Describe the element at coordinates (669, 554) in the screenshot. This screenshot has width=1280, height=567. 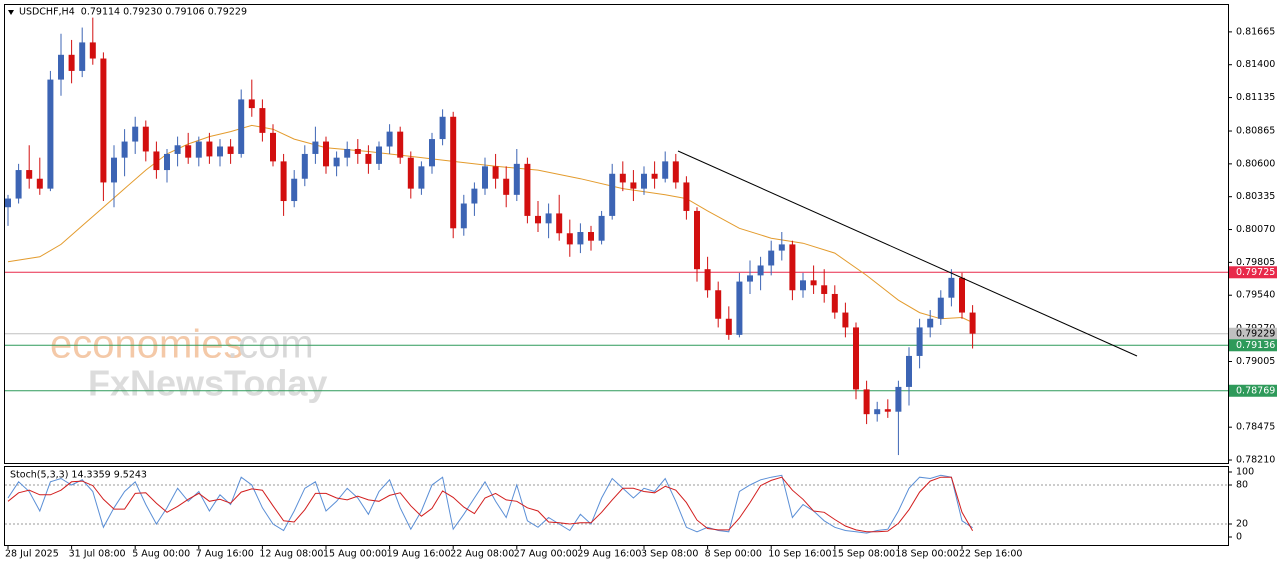
I see `x-tick-label: 3 Sep 08:00` at that location.